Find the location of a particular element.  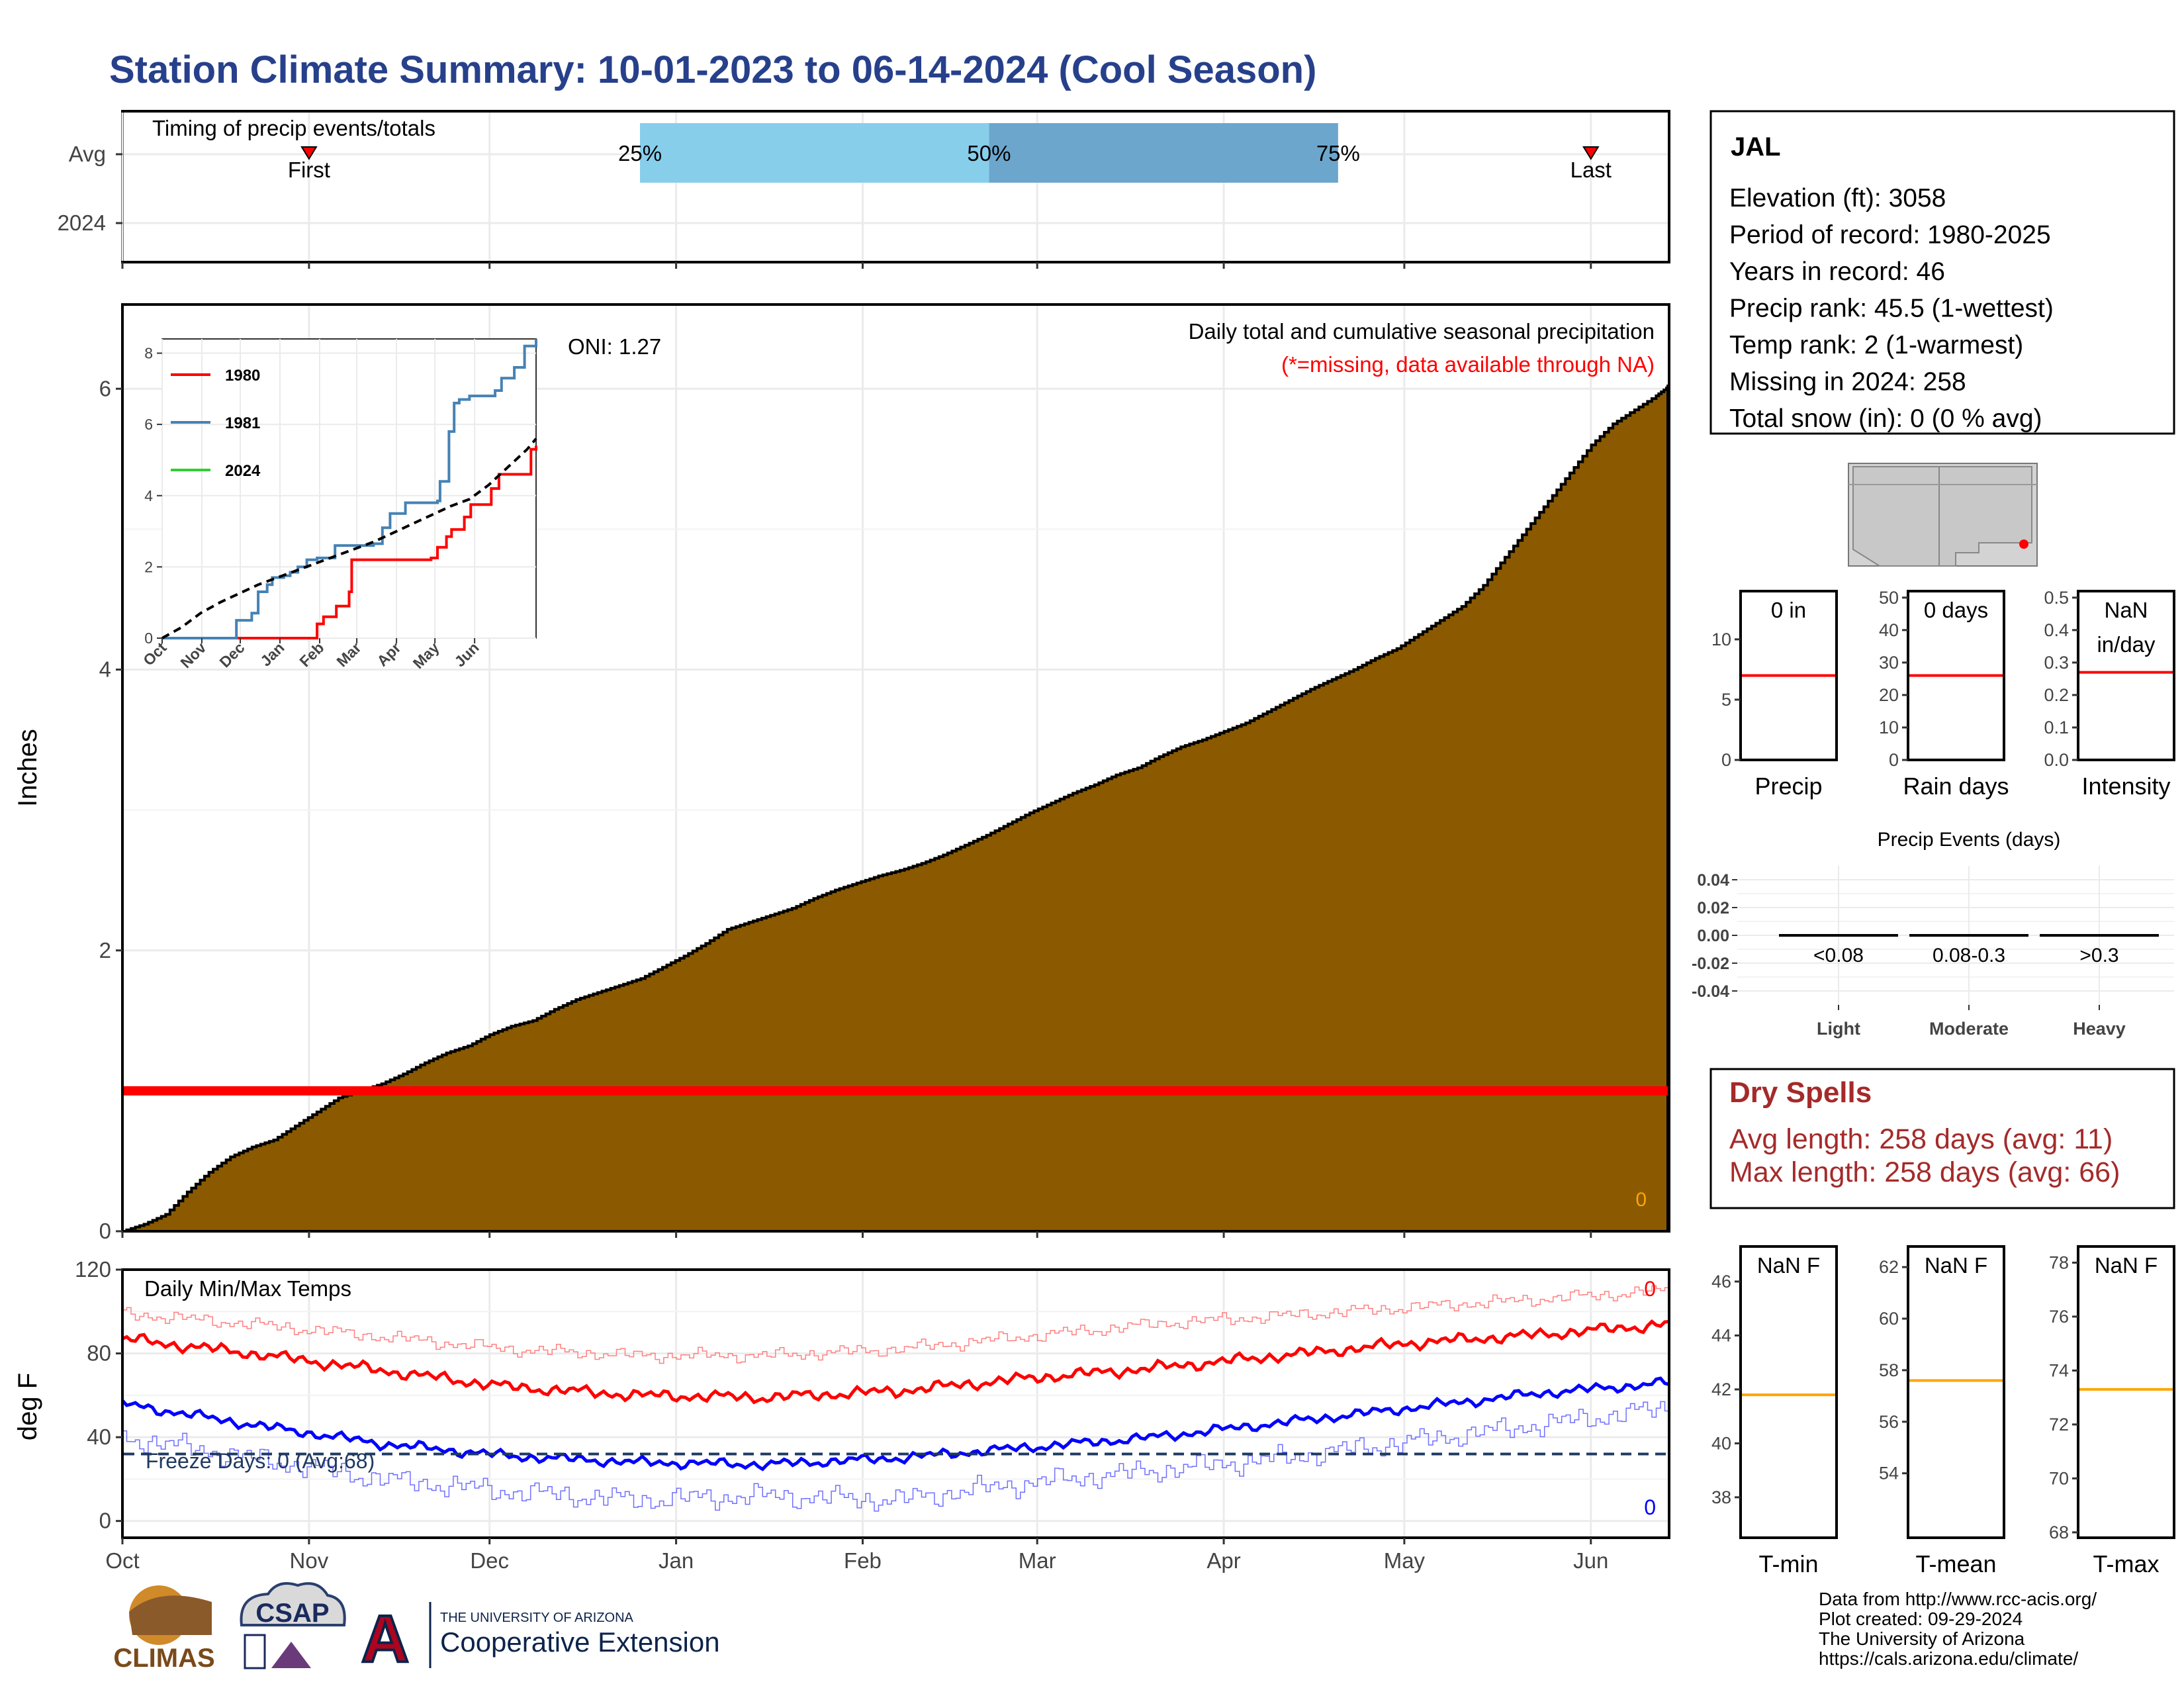

tmean_box-tick: 62 is located at coordinates (1889, 1267).